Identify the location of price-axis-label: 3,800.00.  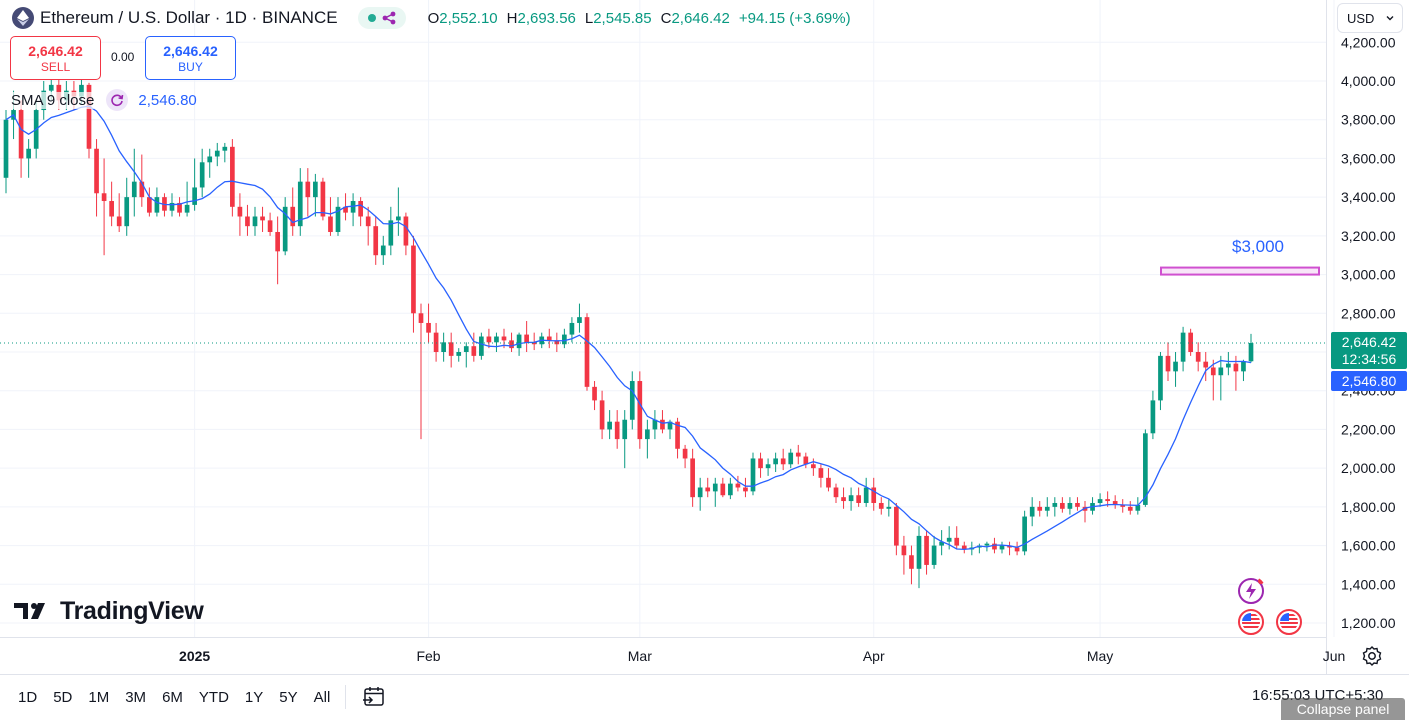
(1368, 120).